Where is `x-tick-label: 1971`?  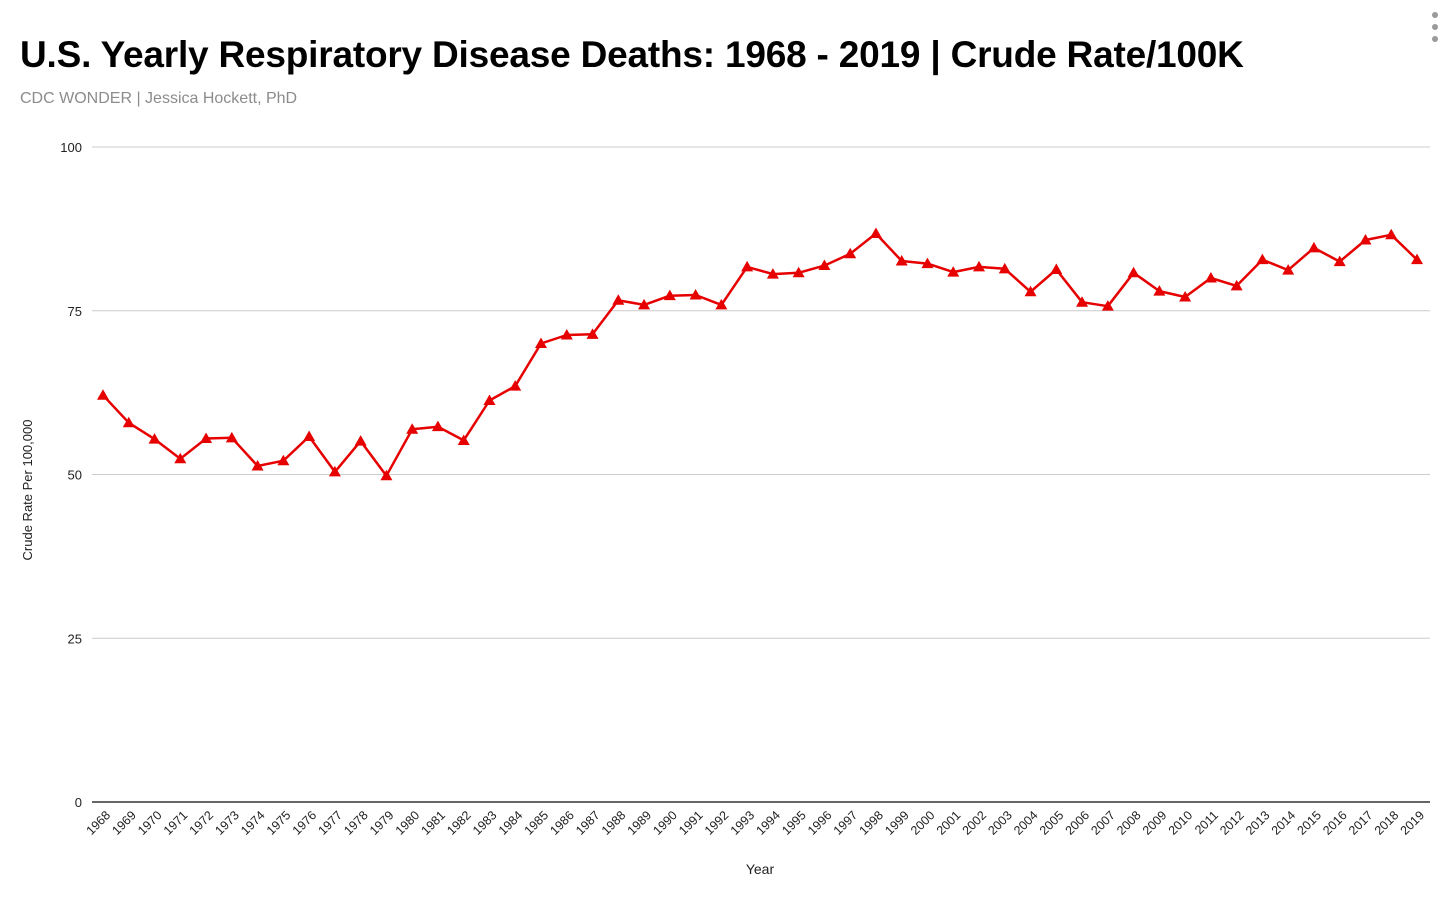 x-tick-label: 1971 is located at coordinates (176, 823).